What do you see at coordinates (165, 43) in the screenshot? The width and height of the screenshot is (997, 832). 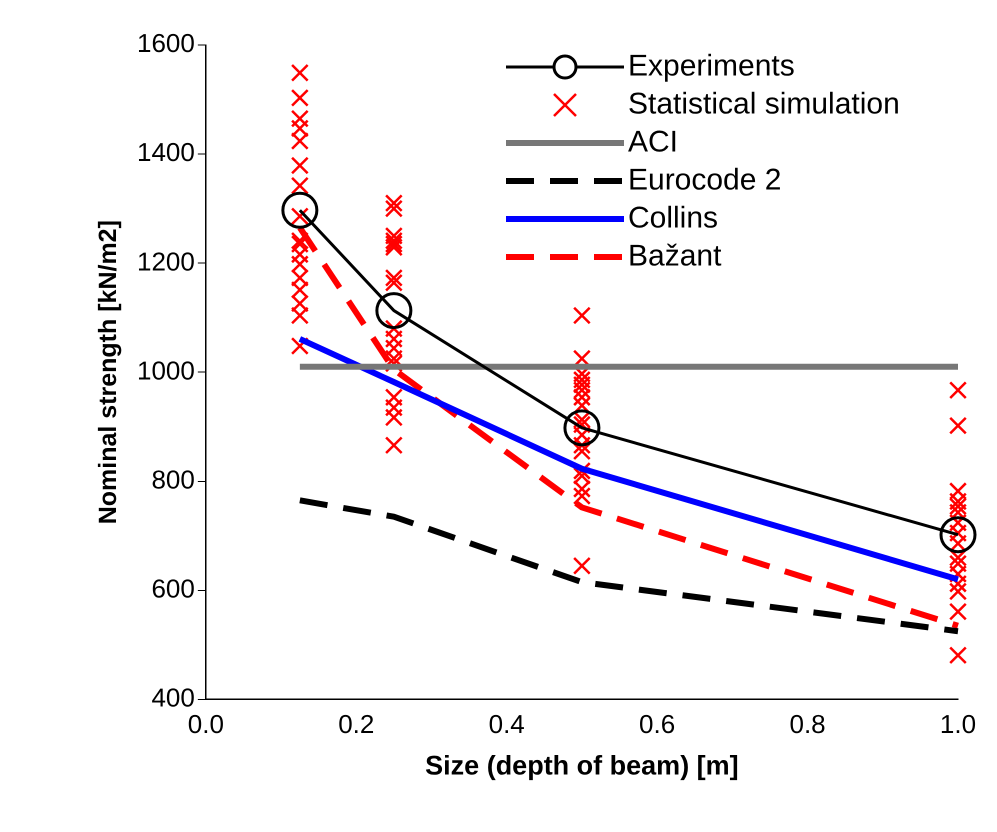 I see `y-tick-label: 1600` at bounding box center [165, 43].